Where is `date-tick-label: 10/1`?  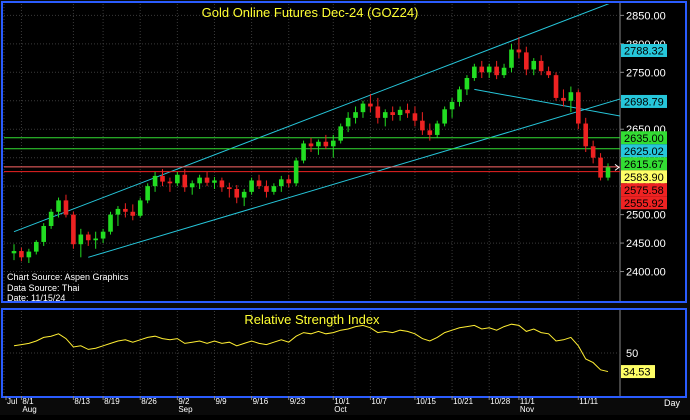 date-tick-label: 10/1 is located at coordinates (342, 401).